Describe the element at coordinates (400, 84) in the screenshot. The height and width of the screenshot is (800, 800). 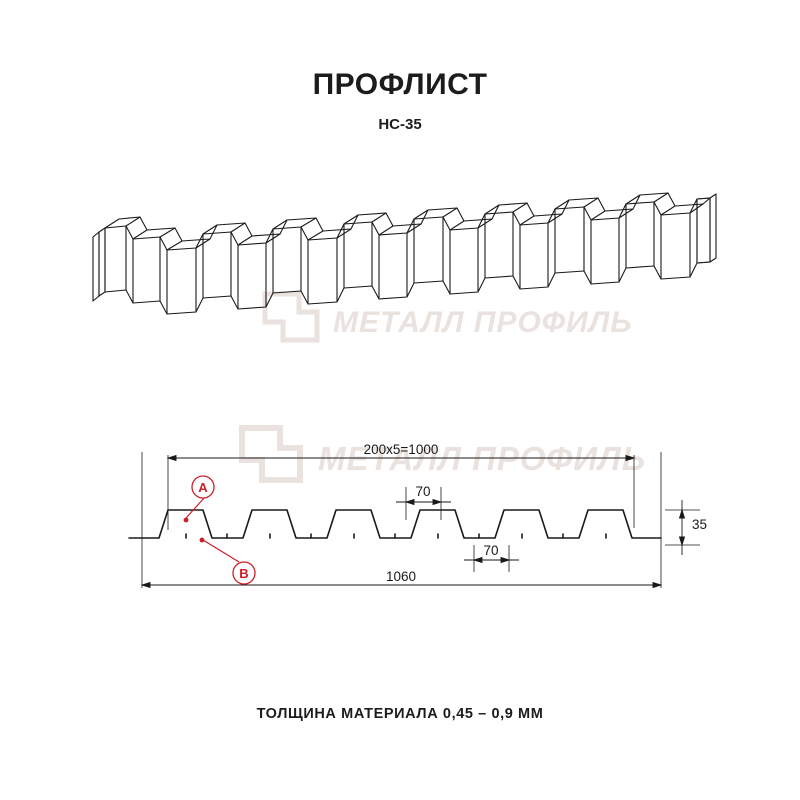
I see `page-title: ПРОФЛИСТ` at that location.